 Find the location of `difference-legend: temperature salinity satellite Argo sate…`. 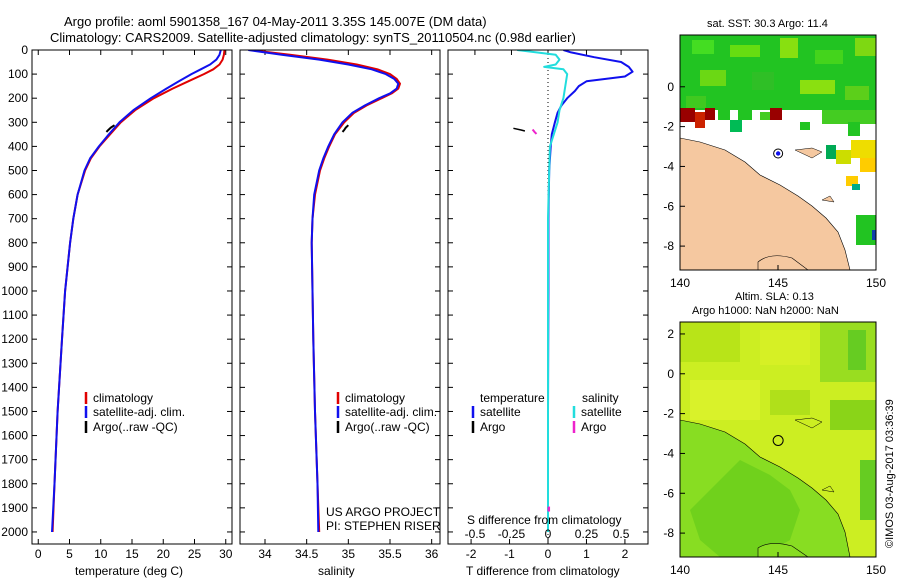

difference-legend: temperature salinity satellite Argo sate… is located at coordinates (546, 412).